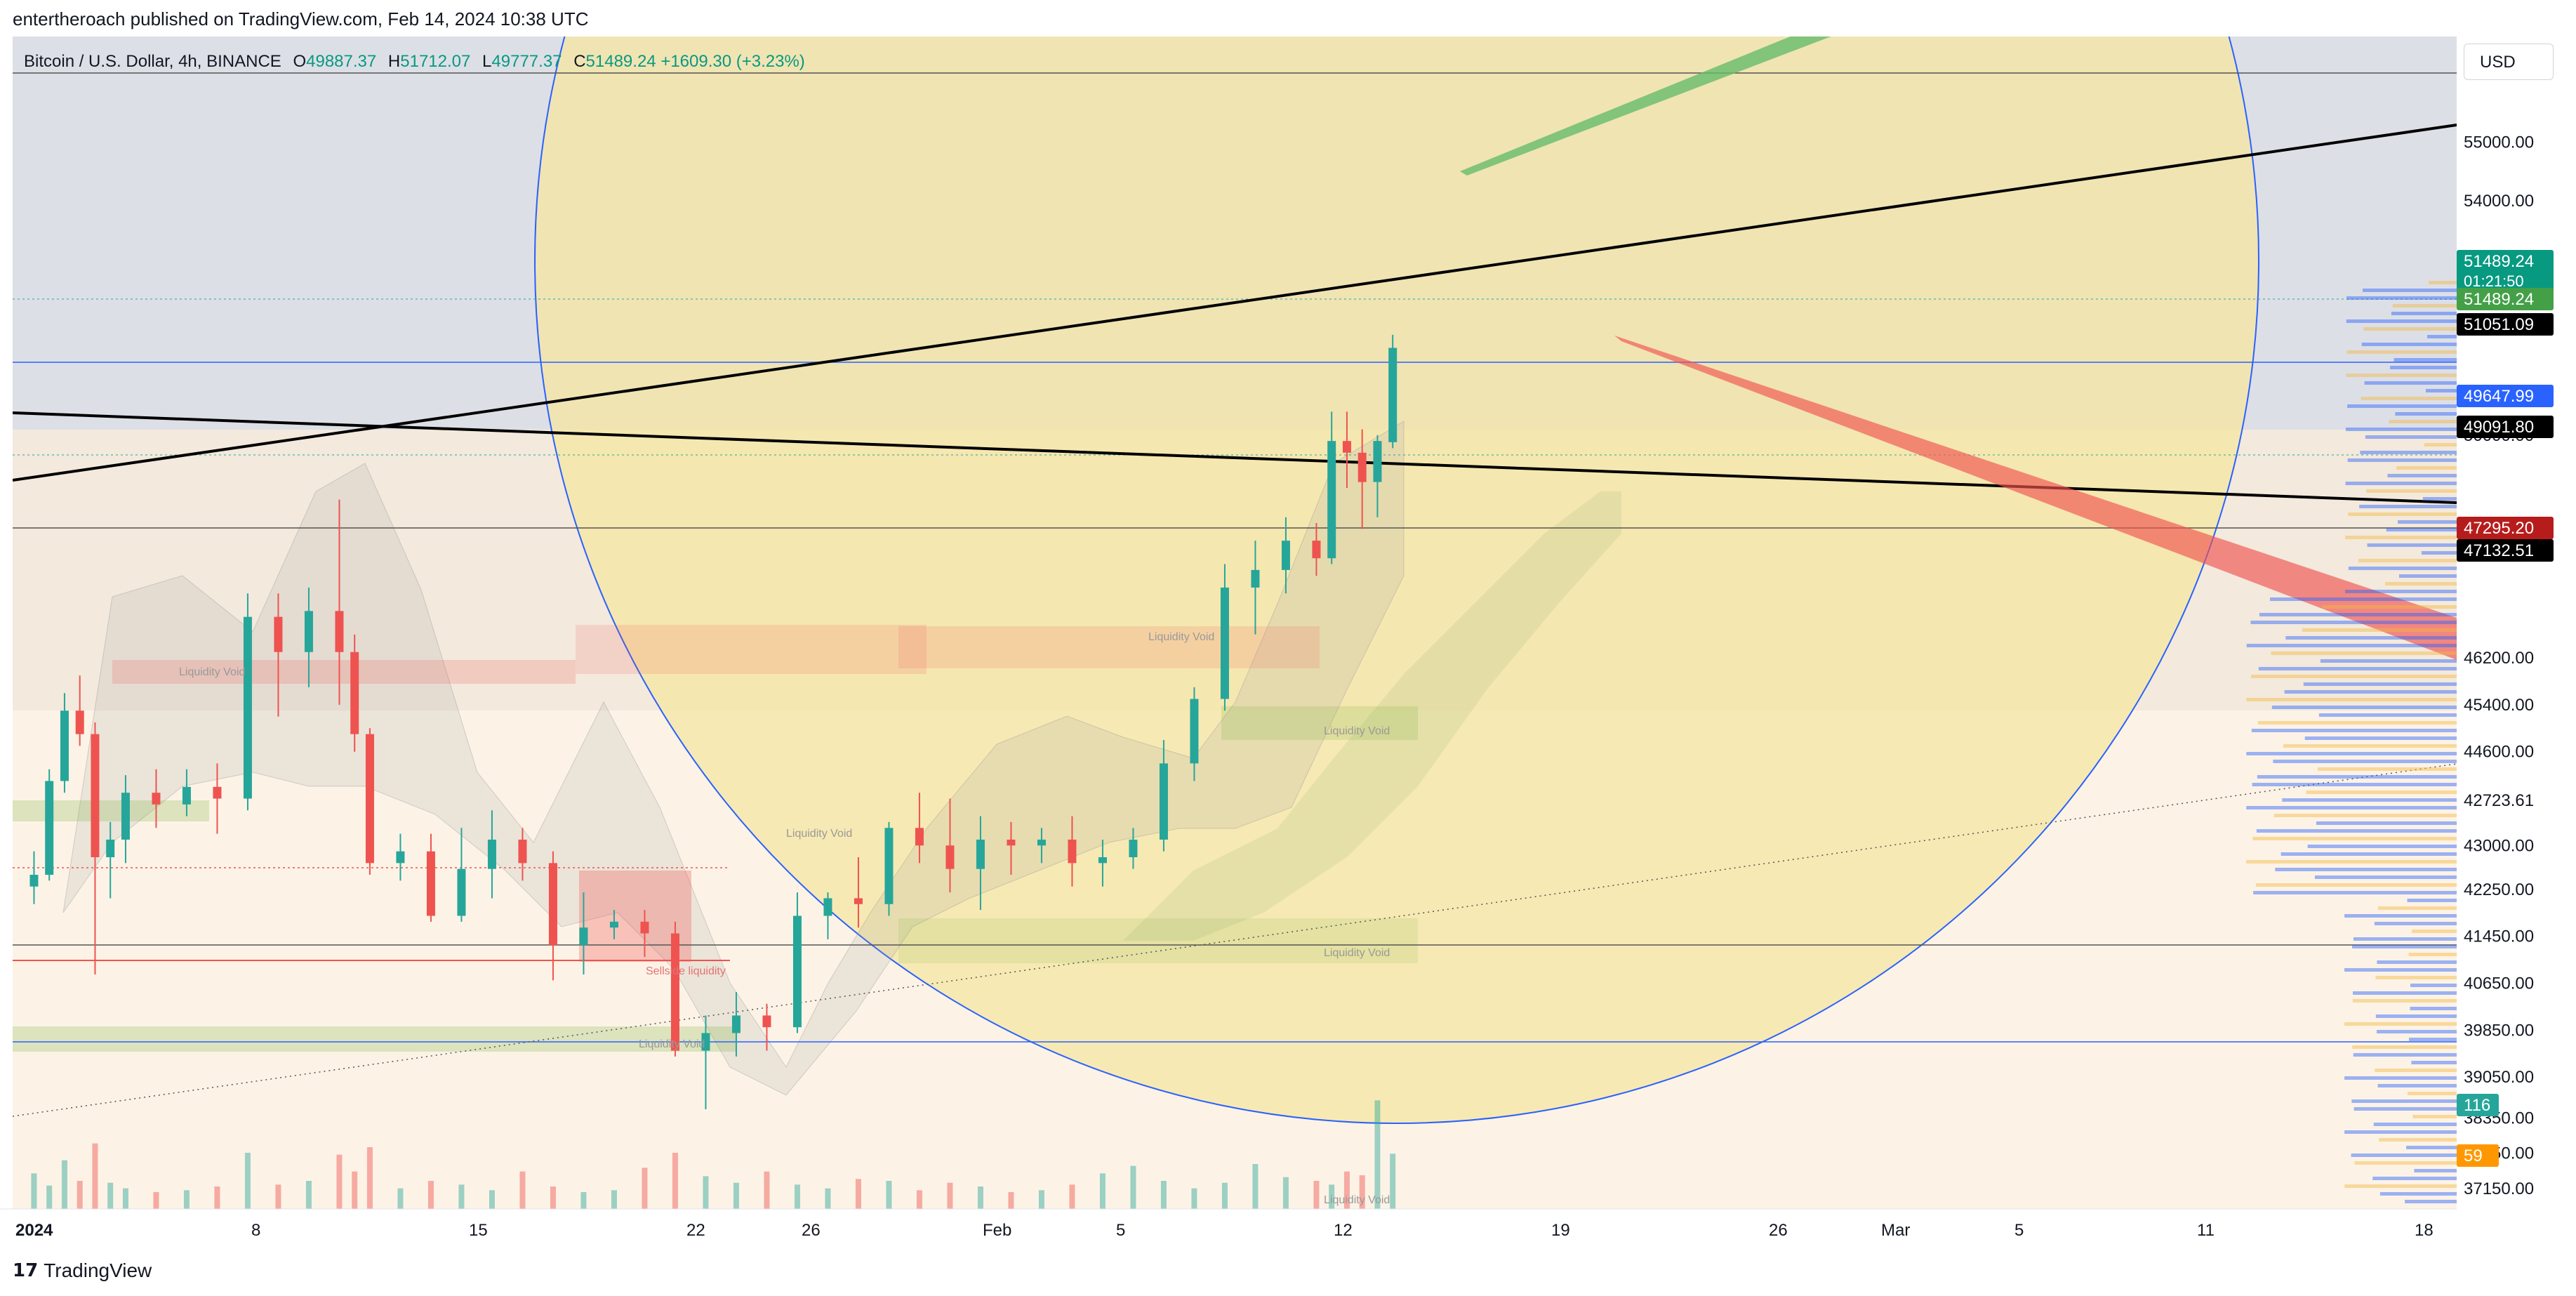 The width and height of the screenshot is (2576, 1296). What do you see at coordinates (1657, 102) in the screenshot?
I see `green-wedge` at bounding box center [1657, 102].